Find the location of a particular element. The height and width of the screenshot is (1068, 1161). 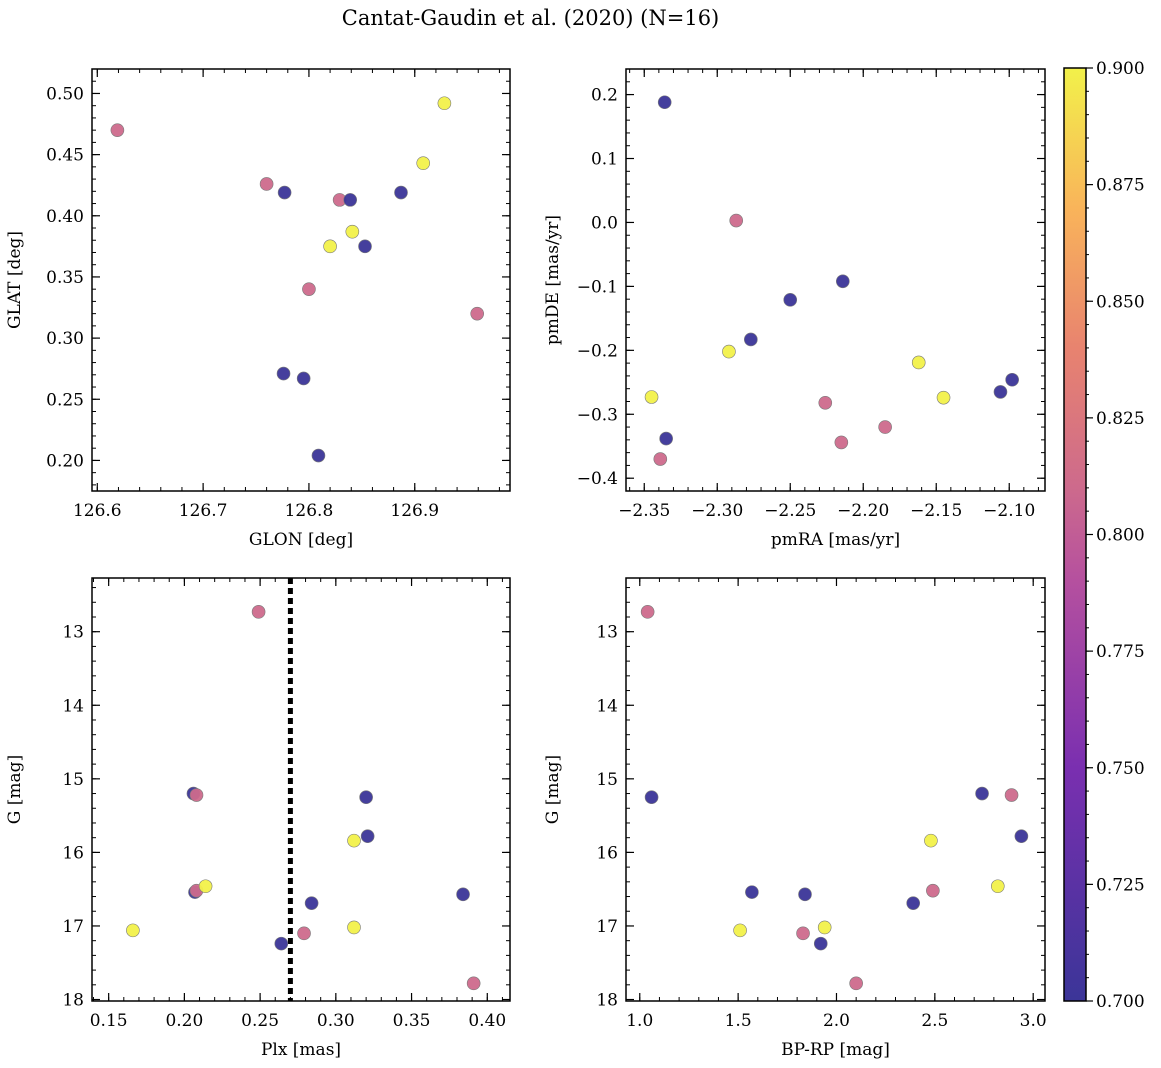

y-tick-label: 0.2 is located at coordinates (604, 96).